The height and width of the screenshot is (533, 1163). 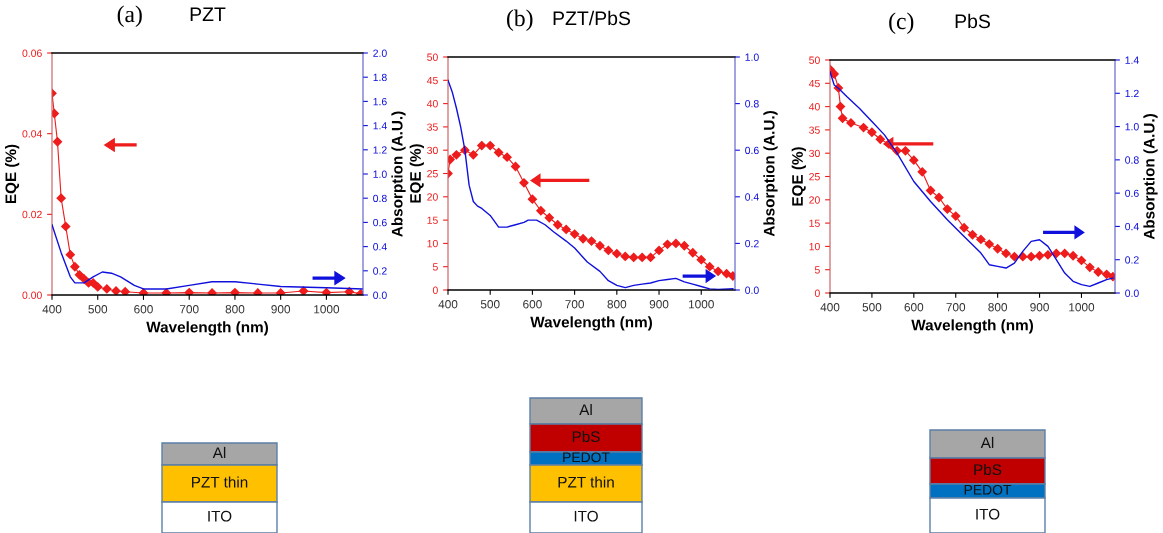 I want to click on y2-tick-label: 1.6, so click(x=380, y=101).